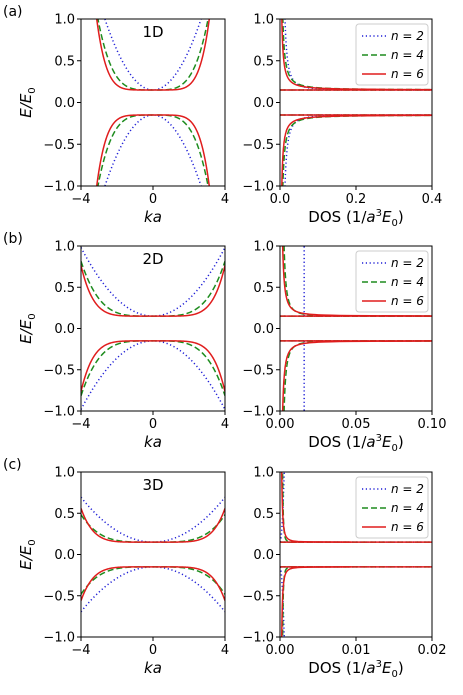 Image resolution: width=463 pixels, height=695 pixels. Describe the element at coordinates (280, 199) in the screenshot. I see `x-tick-label: 0.0` at that location.